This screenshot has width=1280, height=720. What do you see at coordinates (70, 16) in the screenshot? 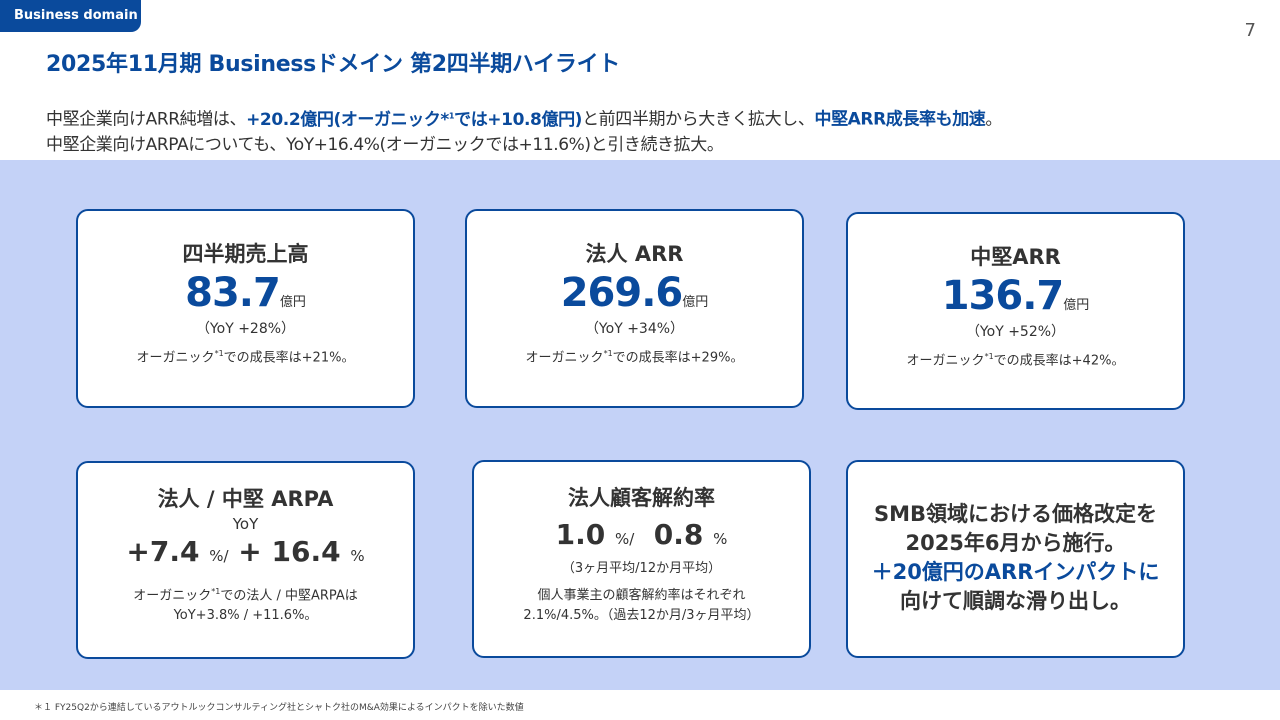
I see `section-tag: Business domain` at bounding box center [70, 16].